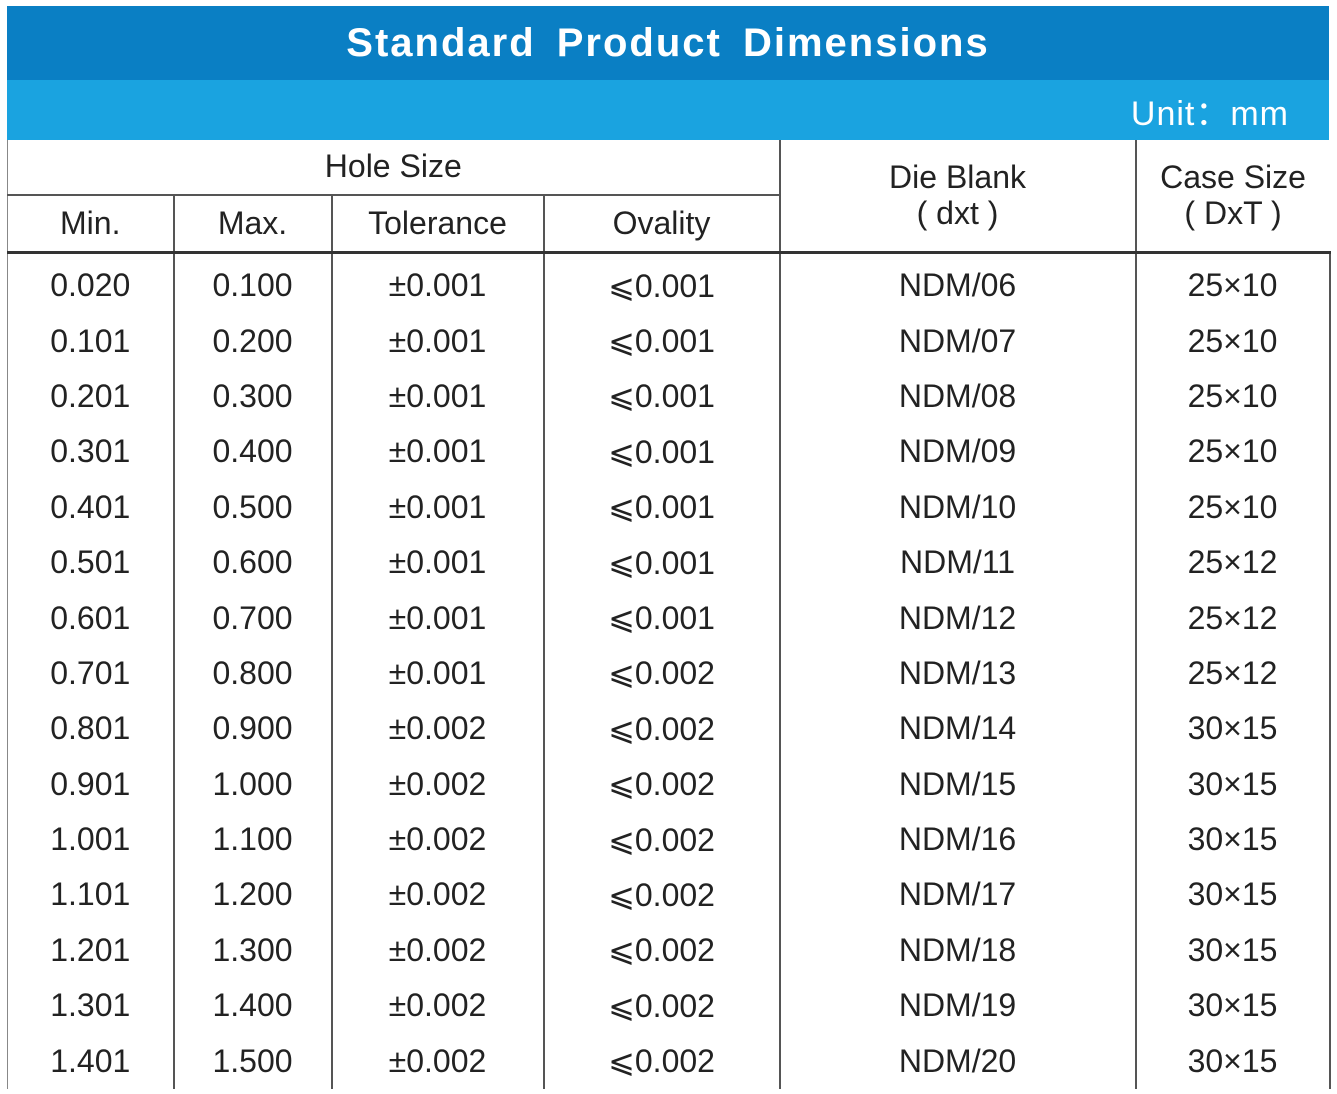  What do you see at coordinates (957, 212) in the screenshot?
I see `header-die-blank-line2: ( dxt )` at bounding box center [957, 212].